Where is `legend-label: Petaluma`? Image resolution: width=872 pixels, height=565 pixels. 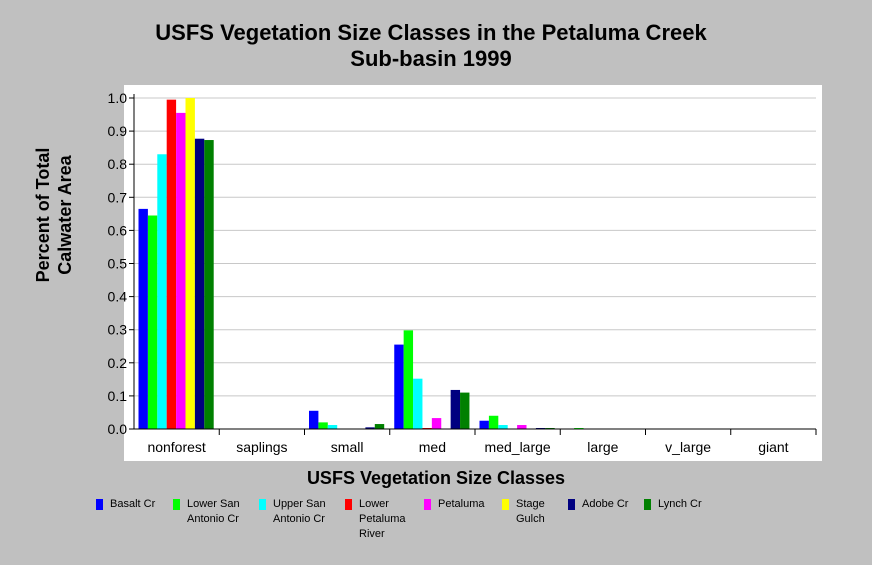
legend-label: Petaluma is located at coordinates (461, 504).